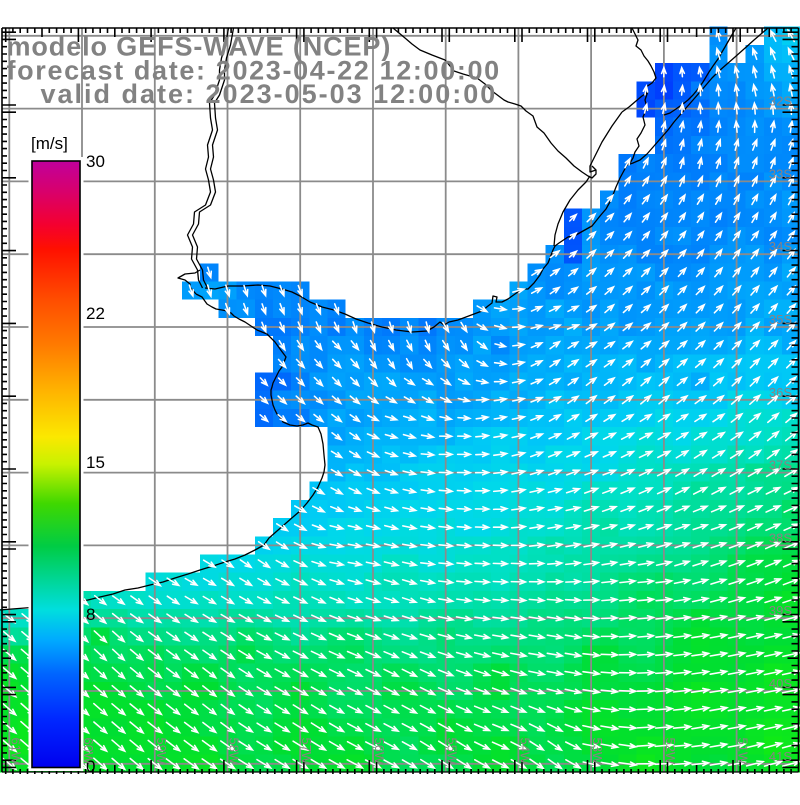  Describe the element at coordinates (234, 751) in the screenshot. I see `svg-text: 58W` at that location.